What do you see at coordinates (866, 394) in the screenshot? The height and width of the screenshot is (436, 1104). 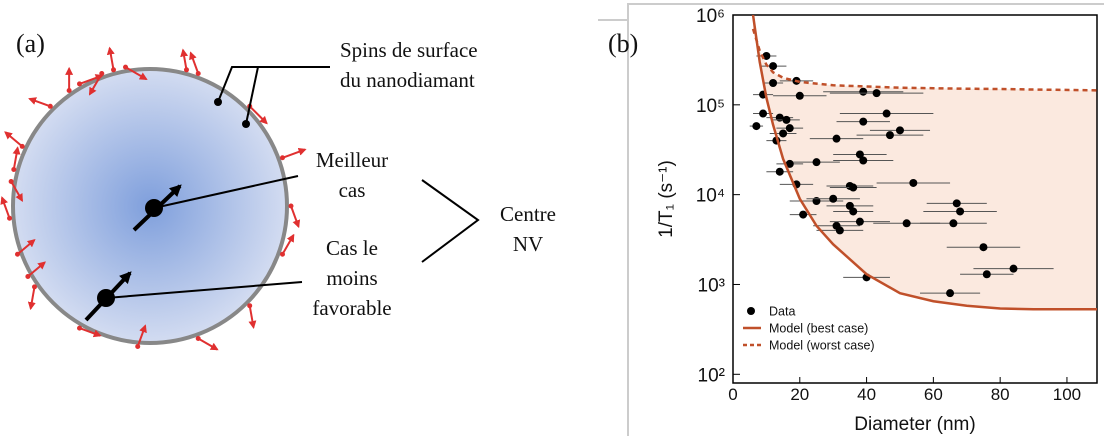 I see `x-tick-label: 40` at bounding box center [866, 394].